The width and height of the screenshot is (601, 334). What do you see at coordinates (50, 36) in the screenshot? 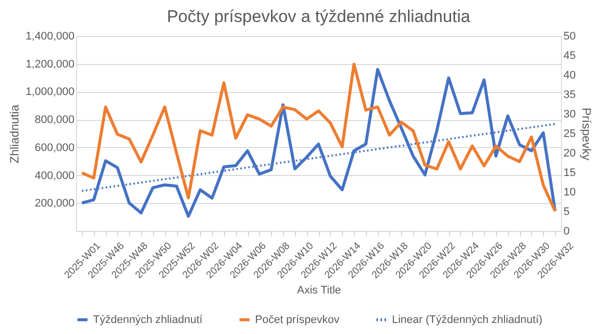
I see `y-tick-label: 1,400,000` at bounding box center [50, 36].